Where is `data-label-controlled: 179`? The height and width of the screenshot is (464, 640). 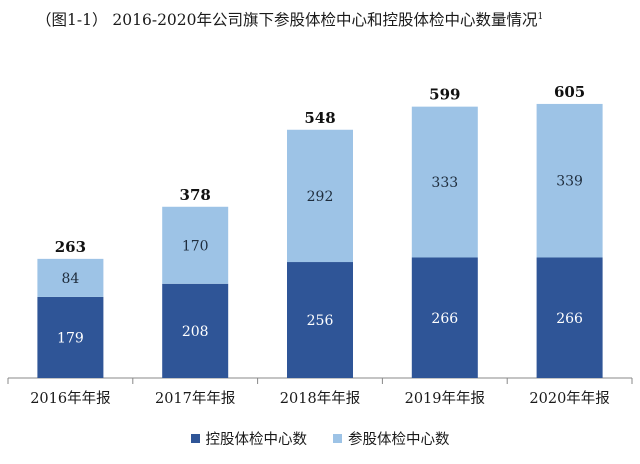
data-label-controlled: 179 is located at coordinates (70, 338).